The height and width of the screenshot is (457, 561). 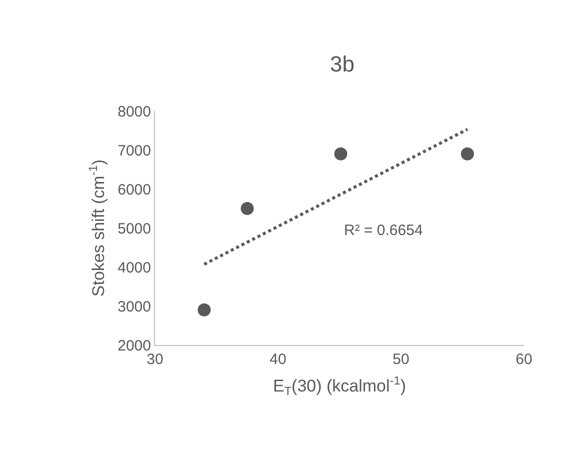 What do you see at coordinates (339, 385) in the screenshot?
I see `x-axis-title: E$_{T}$(30) (kcalmol$^{-1}$)` at bounding box center [339, 385].